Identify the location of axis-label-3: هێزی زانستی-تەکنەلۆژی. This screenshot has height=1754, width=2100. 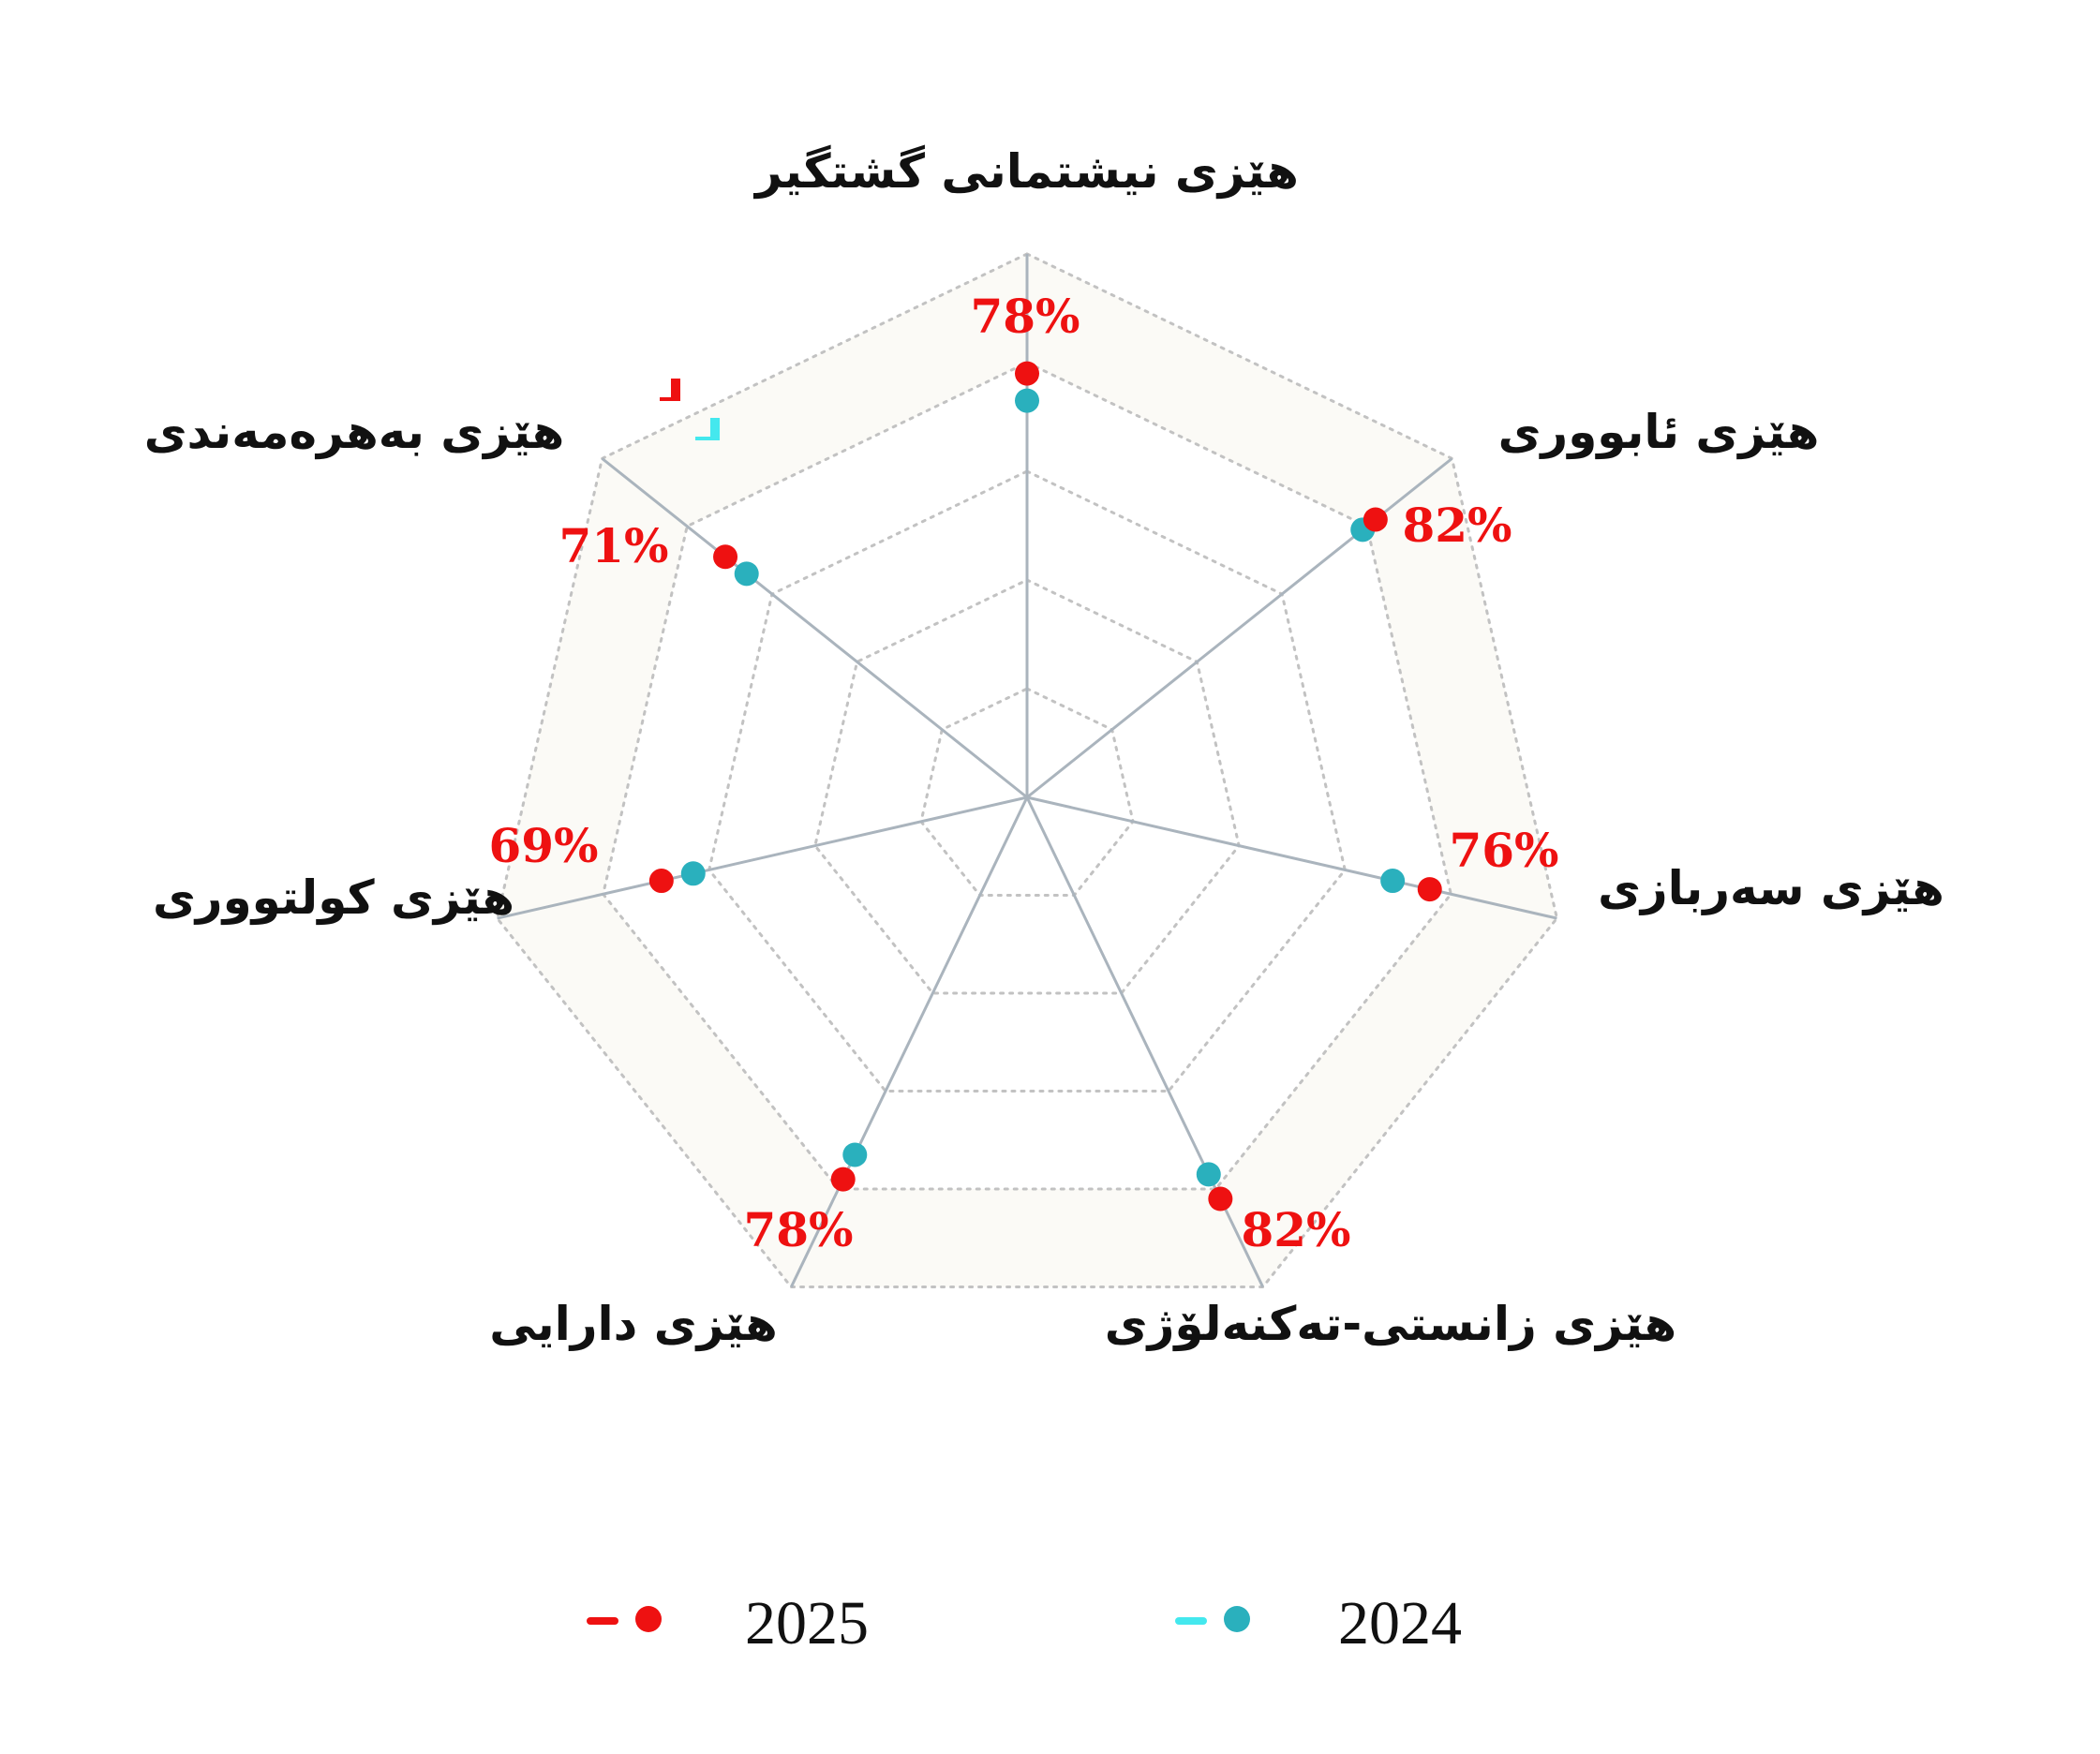
(1391, 1324).